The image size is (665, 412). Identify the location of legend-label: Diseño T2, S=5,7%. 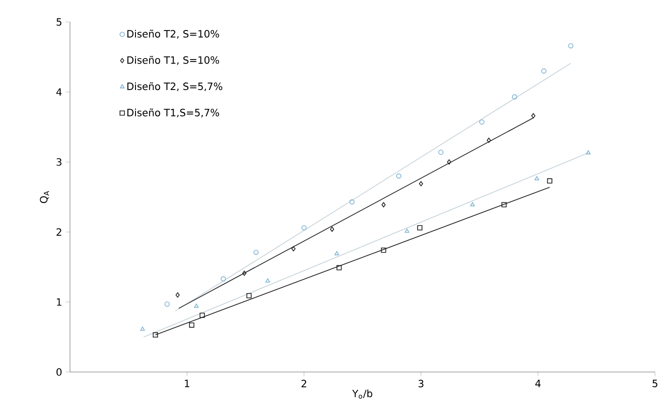
(174, 87).